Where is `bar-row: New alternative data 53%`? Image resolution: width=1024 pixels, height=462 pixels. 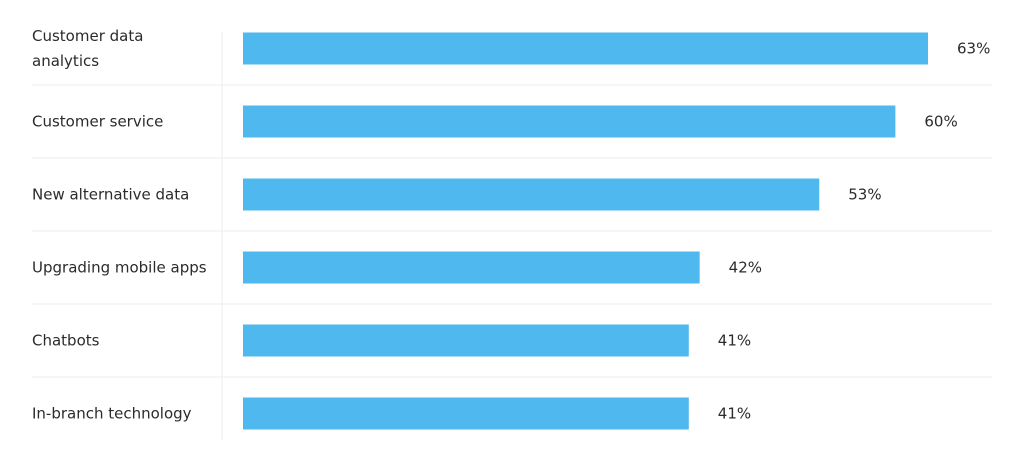
bar-row: New alternative data 53% is located at coordinates (457, 194).